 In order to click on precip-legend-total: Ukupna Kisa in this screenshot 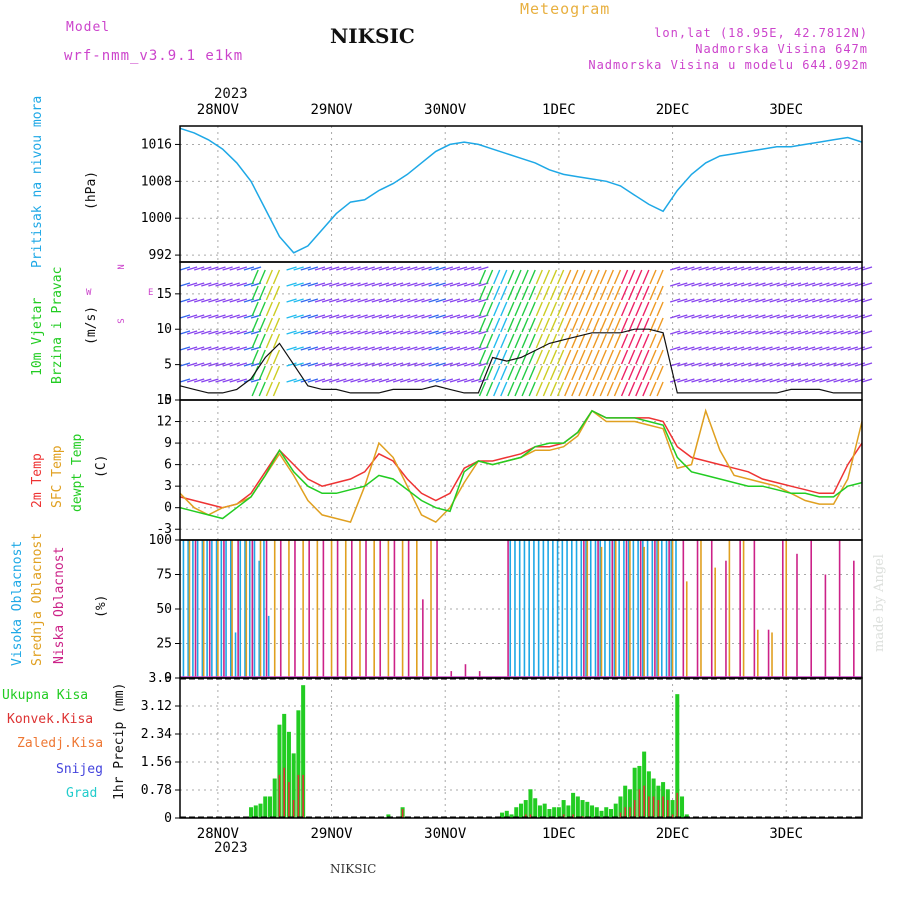, I will do `click(45, 695)`.